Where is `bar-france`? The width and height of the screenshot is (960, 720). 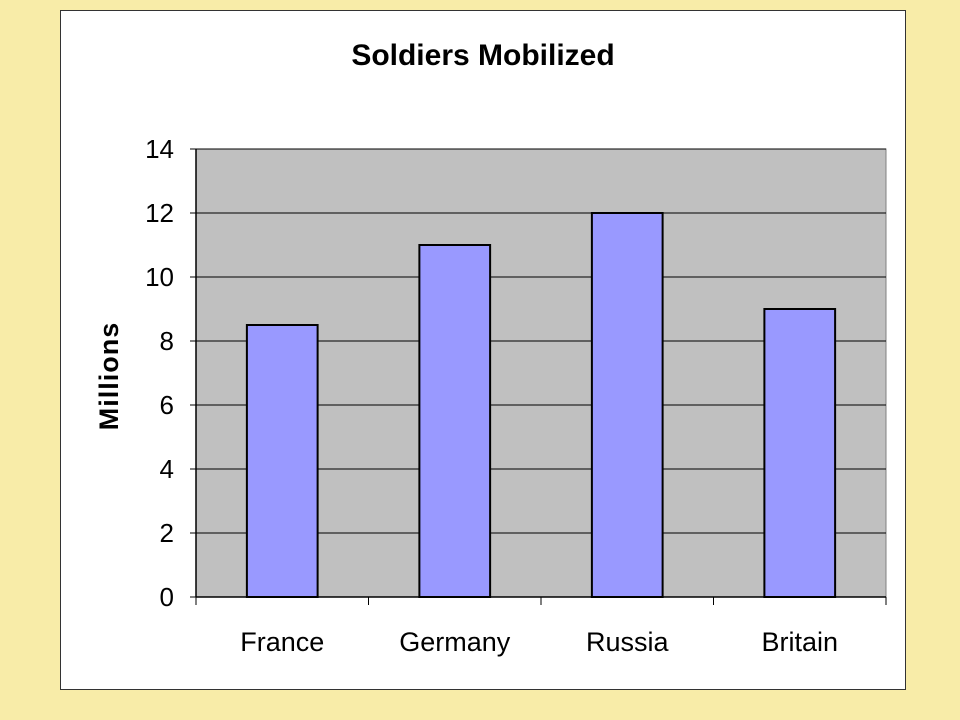
bar-france is located at coordinates (282, 461).